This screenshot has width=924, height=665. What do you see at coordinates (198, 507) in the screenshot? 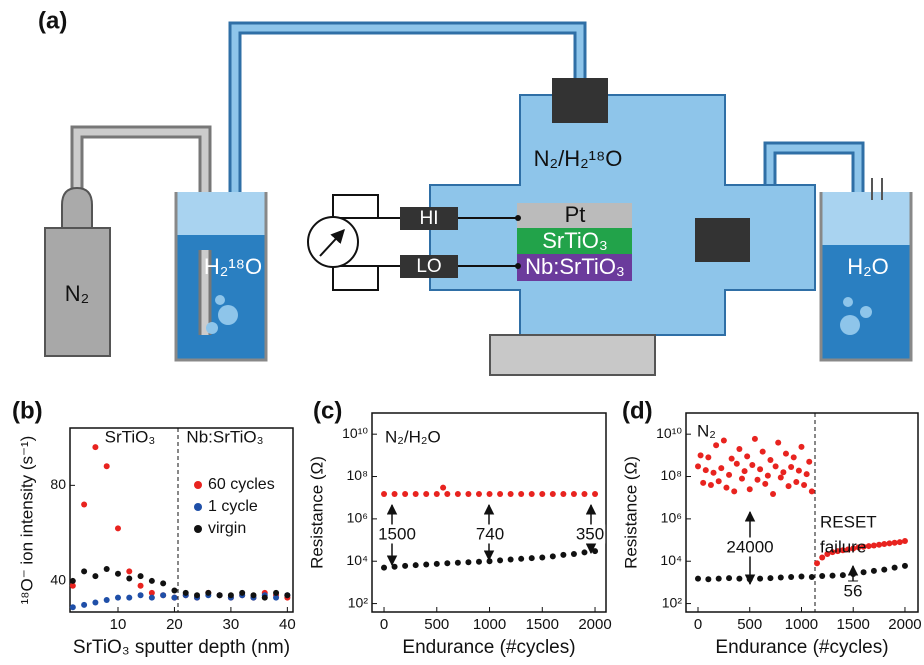
I see `legend-marker` at bounding box center [198, 507].